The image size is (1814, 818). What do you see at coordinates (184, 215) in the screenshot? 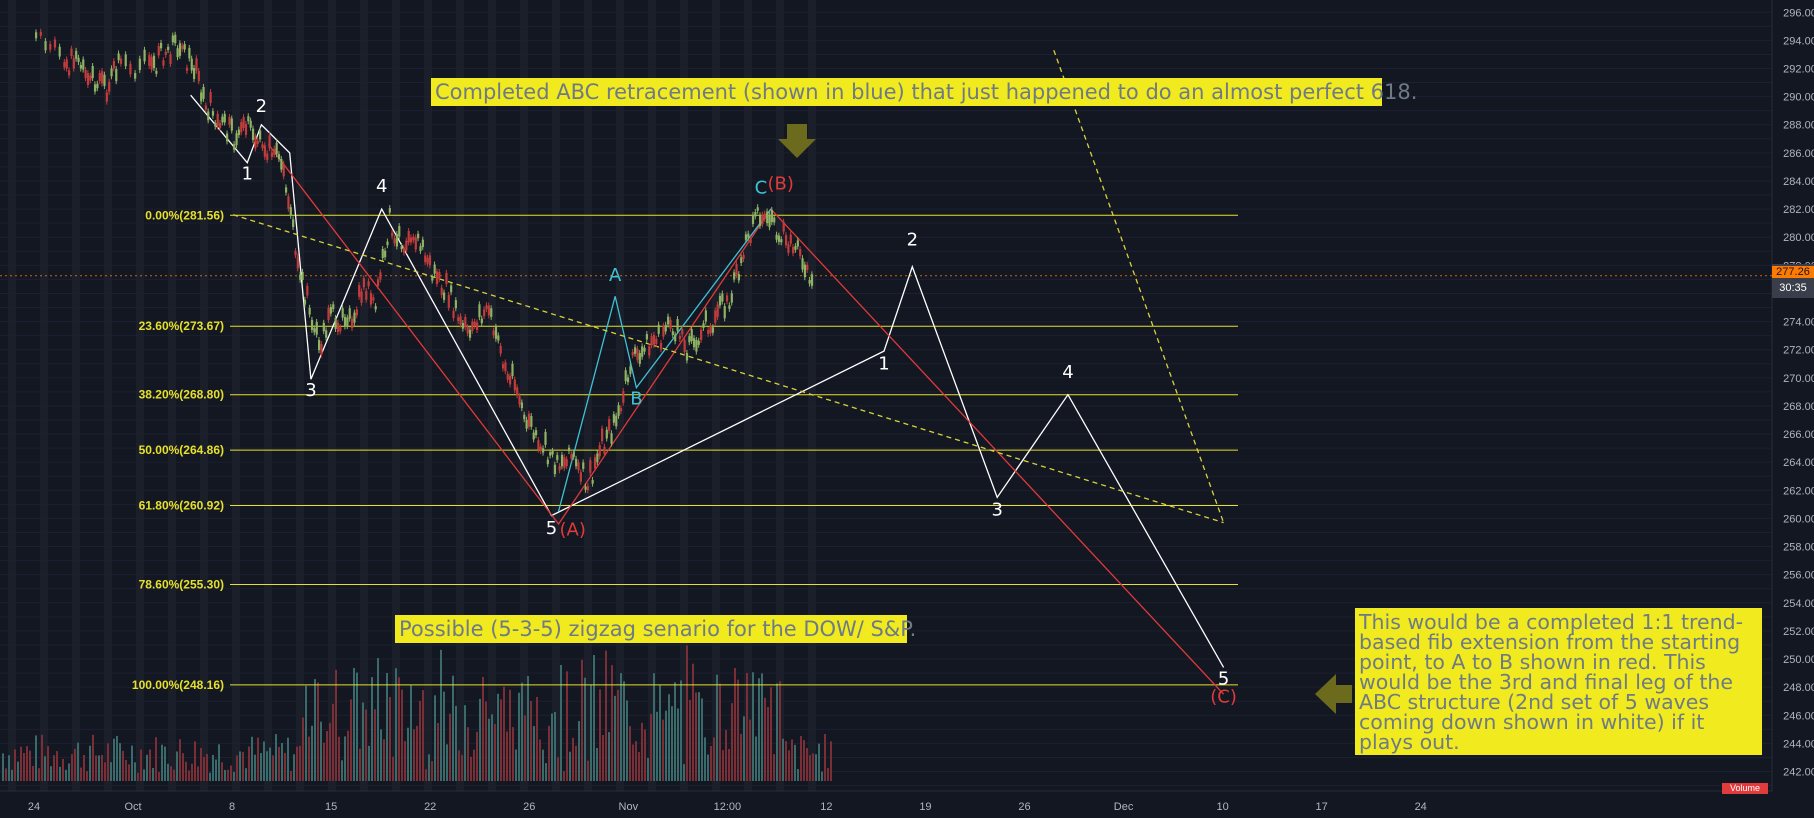
I see `fib-label: 0.00%(281.56)` at bounding box center [184, 215].